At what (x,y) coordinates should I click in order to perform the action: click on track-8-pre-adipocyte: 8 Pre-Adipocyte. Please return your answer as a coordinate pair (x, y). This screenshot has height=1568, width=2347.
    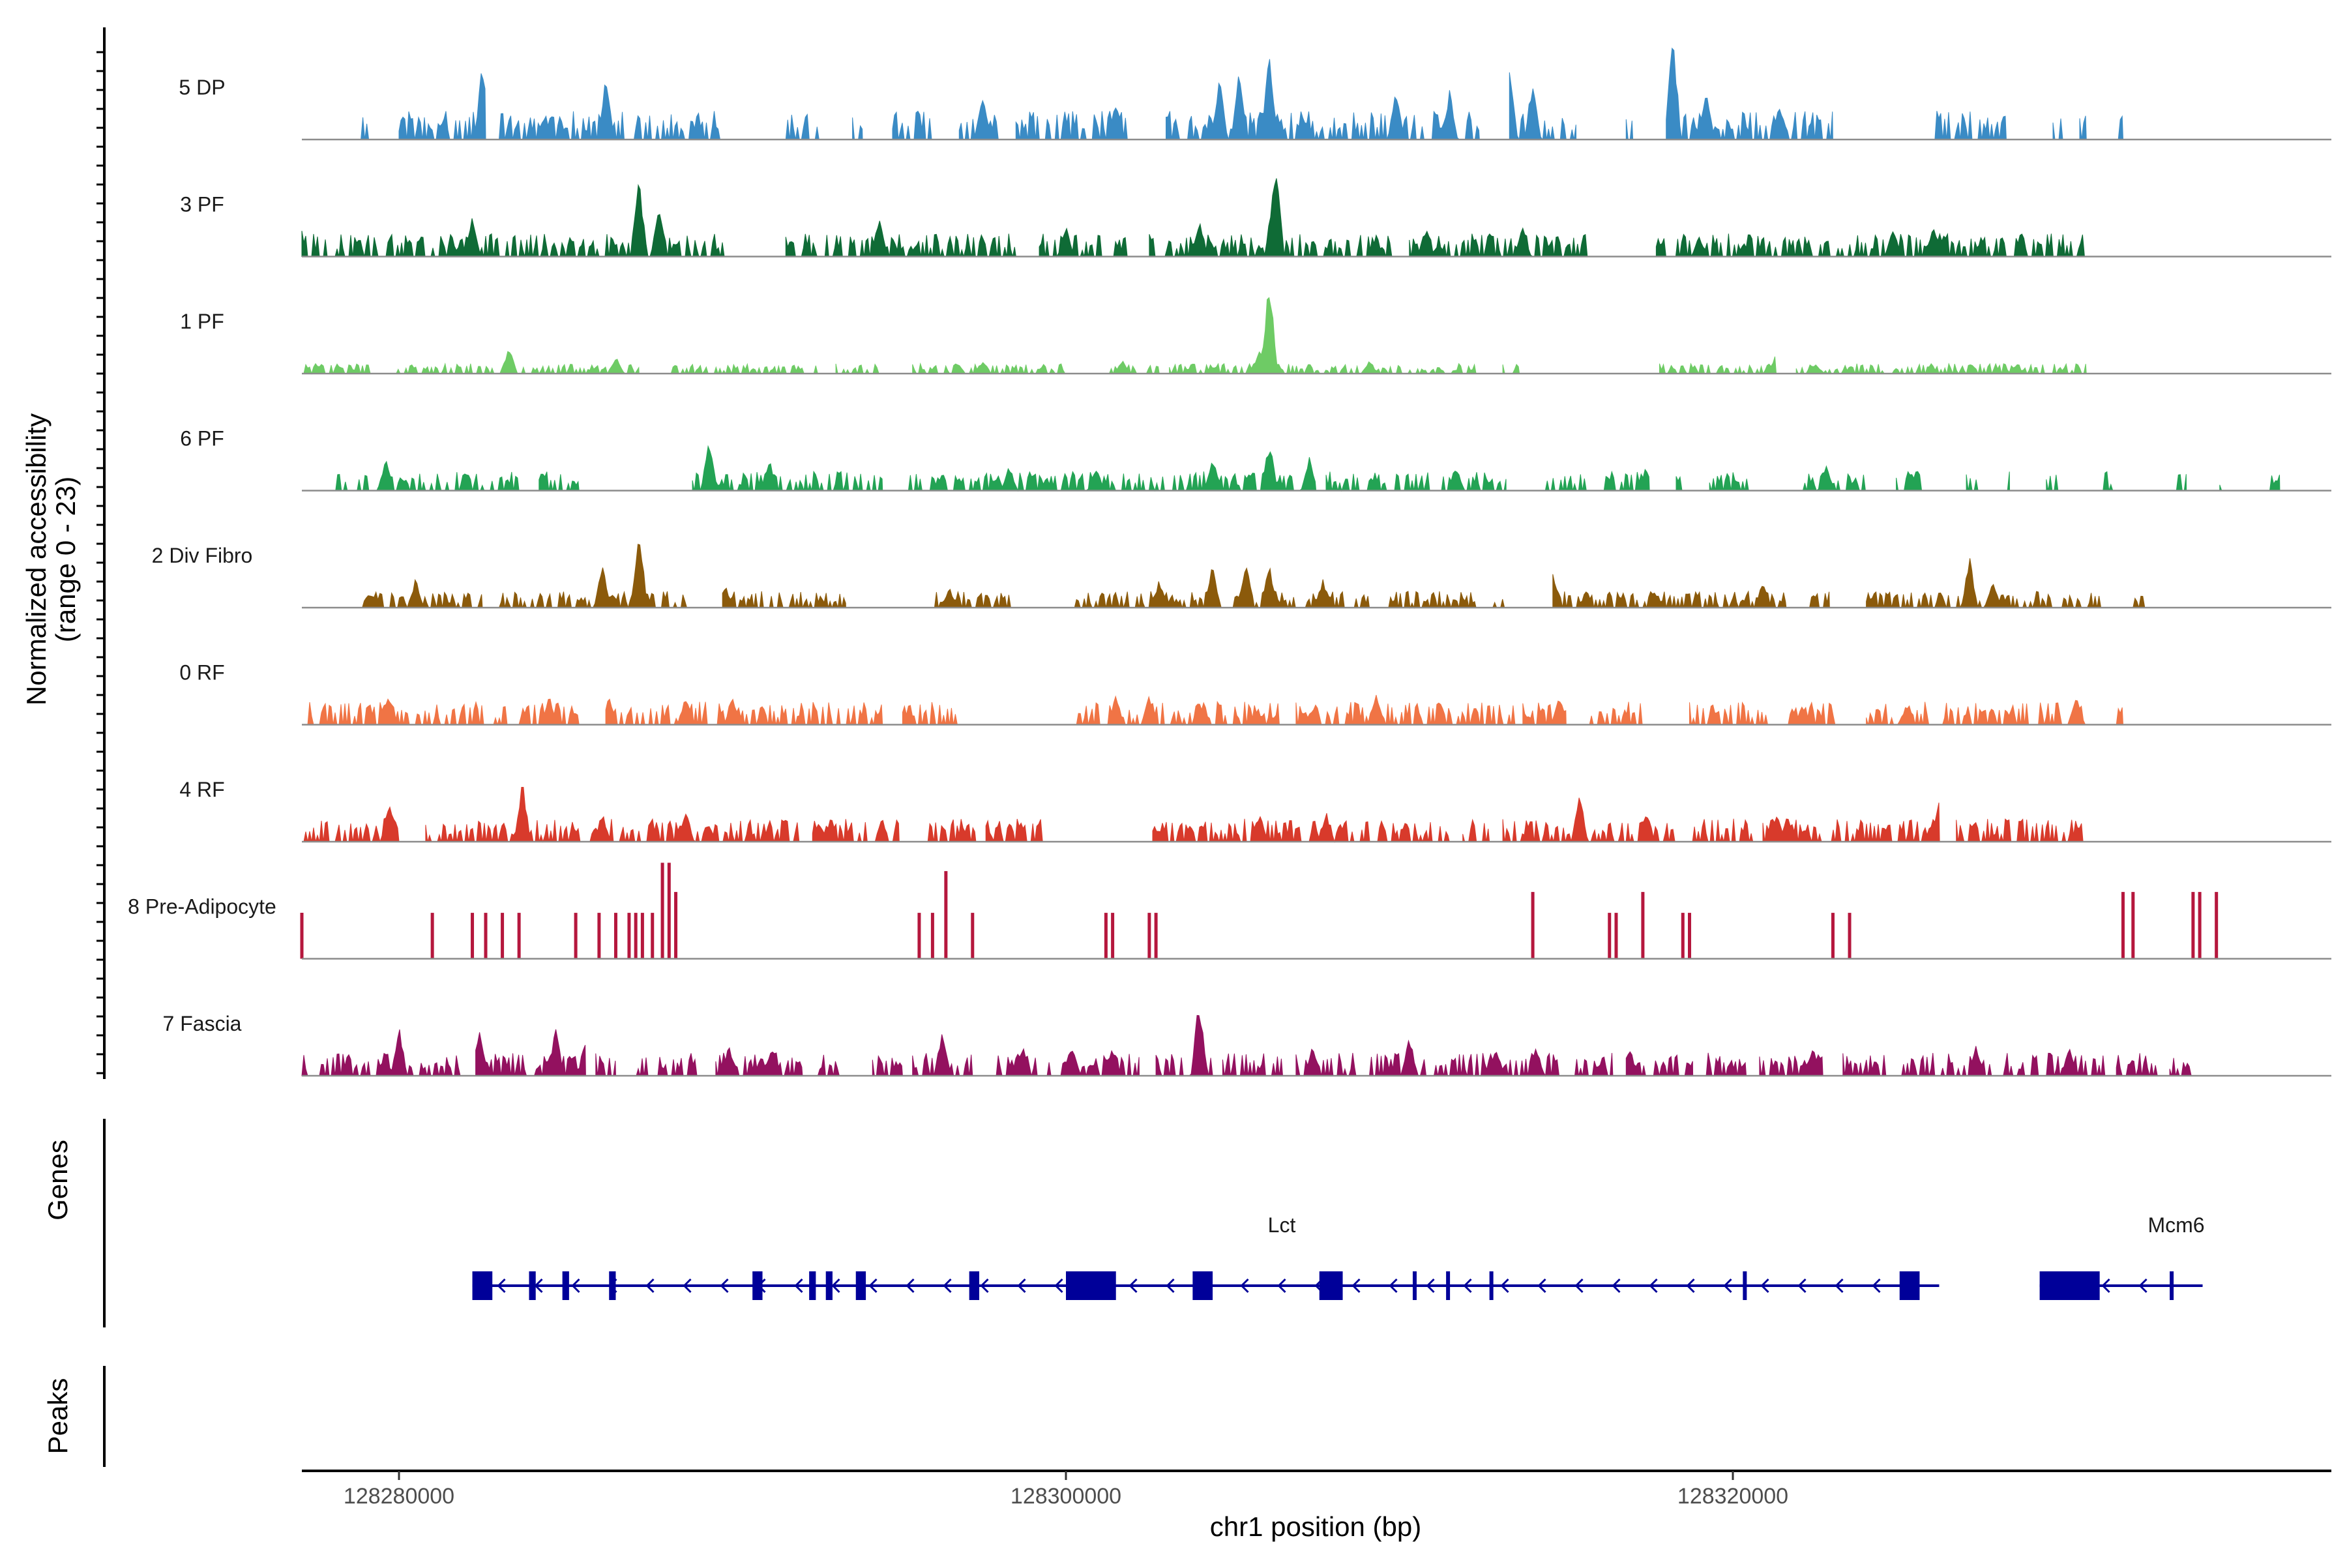
    Looking at the image, I should click on (1229, 912).